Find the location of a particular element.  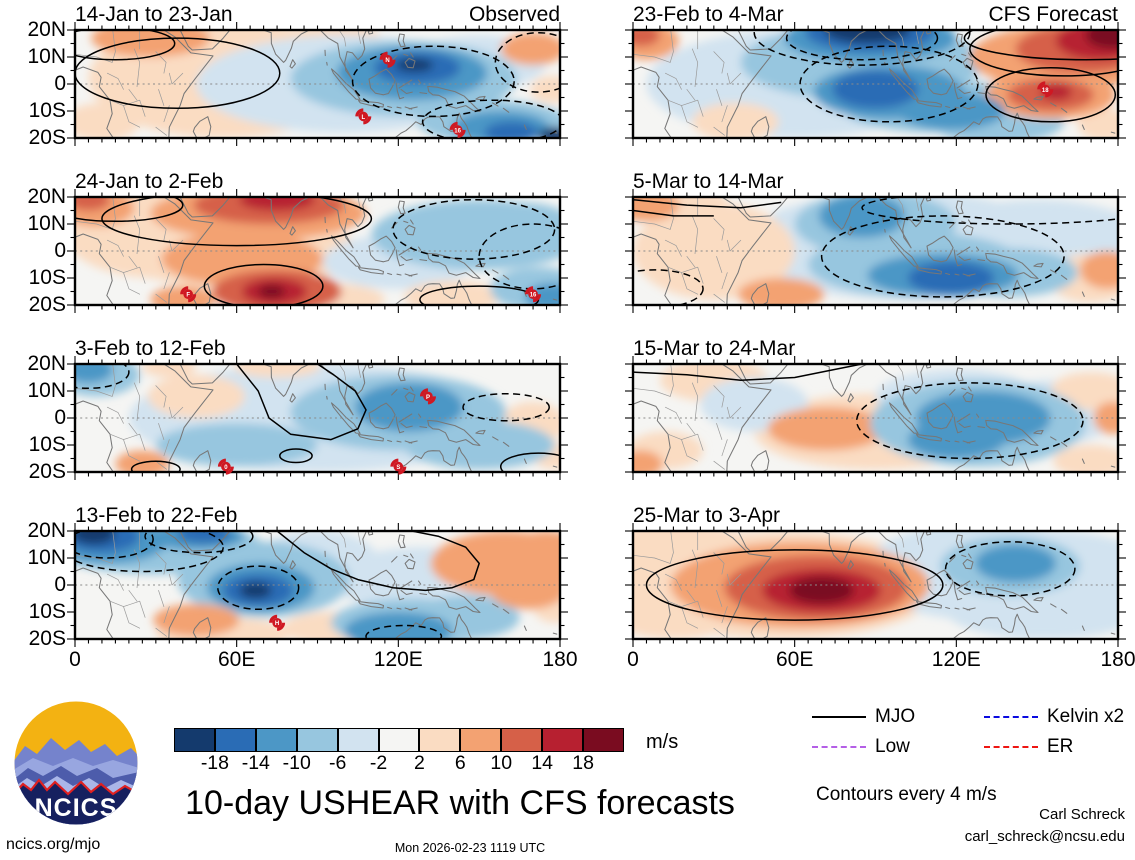

panel-header: 5-Mar to 14-Mar is located at coordinates (875, 183).